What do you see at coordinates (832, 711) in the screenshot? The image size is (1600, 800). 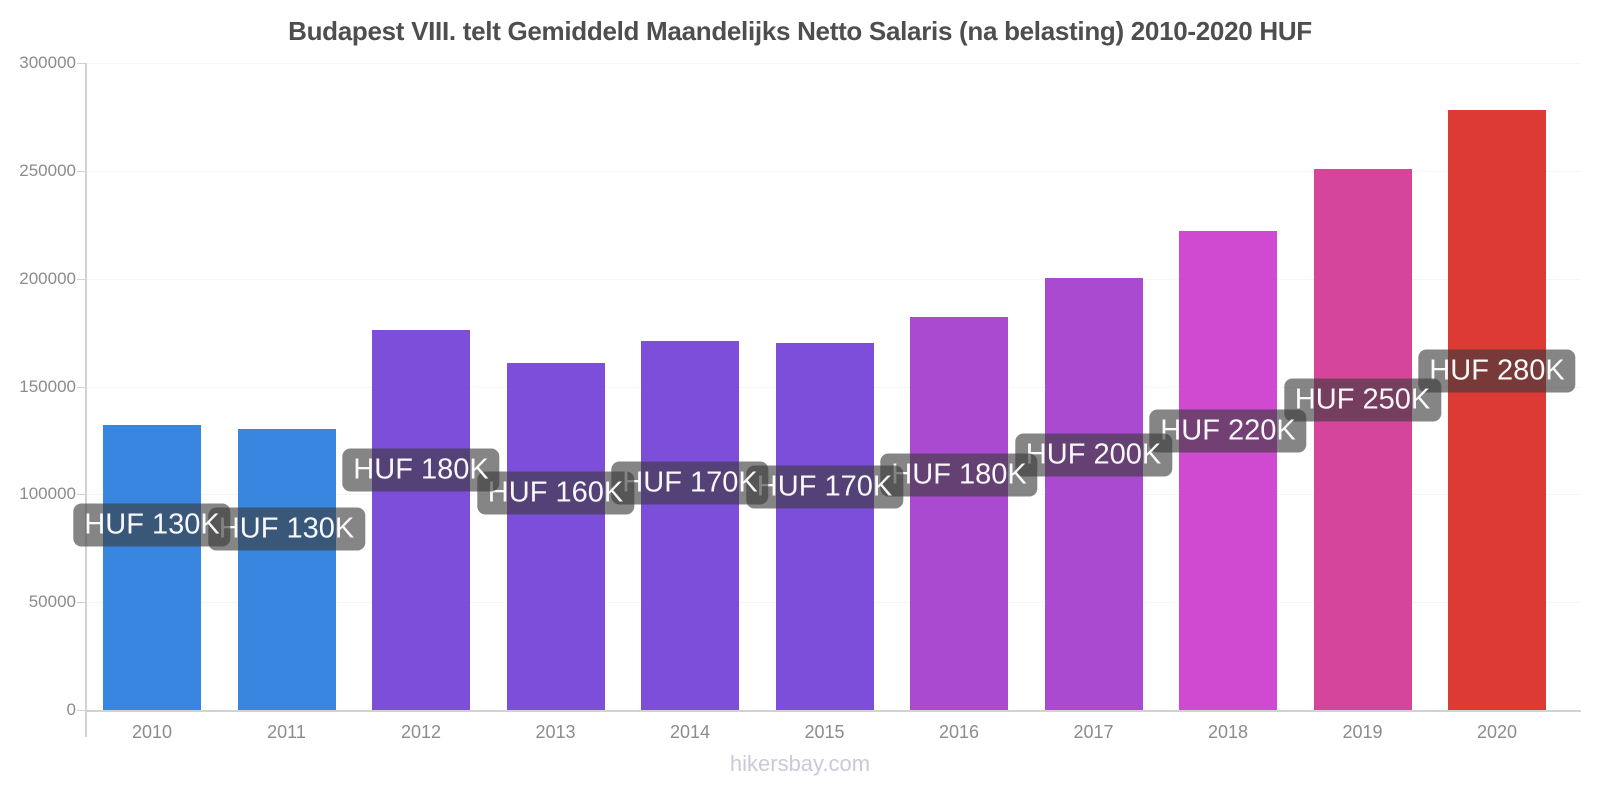 I see `x-axis-line` at bounding box center [832, 711].